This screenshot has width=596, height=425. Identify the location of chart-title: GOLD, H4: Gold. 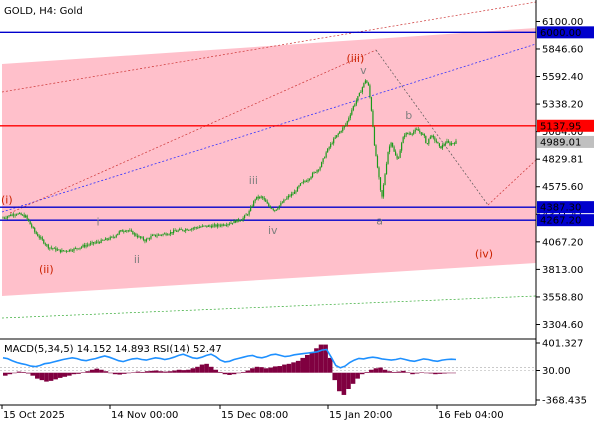
(43, 11).